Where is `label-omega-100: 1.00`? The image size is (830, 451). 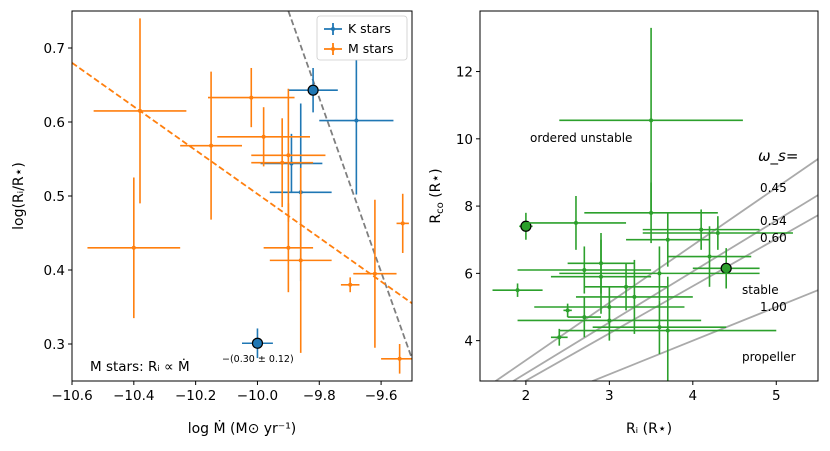 label-omega-100: 1.00 is located at coordinates (773, 307).